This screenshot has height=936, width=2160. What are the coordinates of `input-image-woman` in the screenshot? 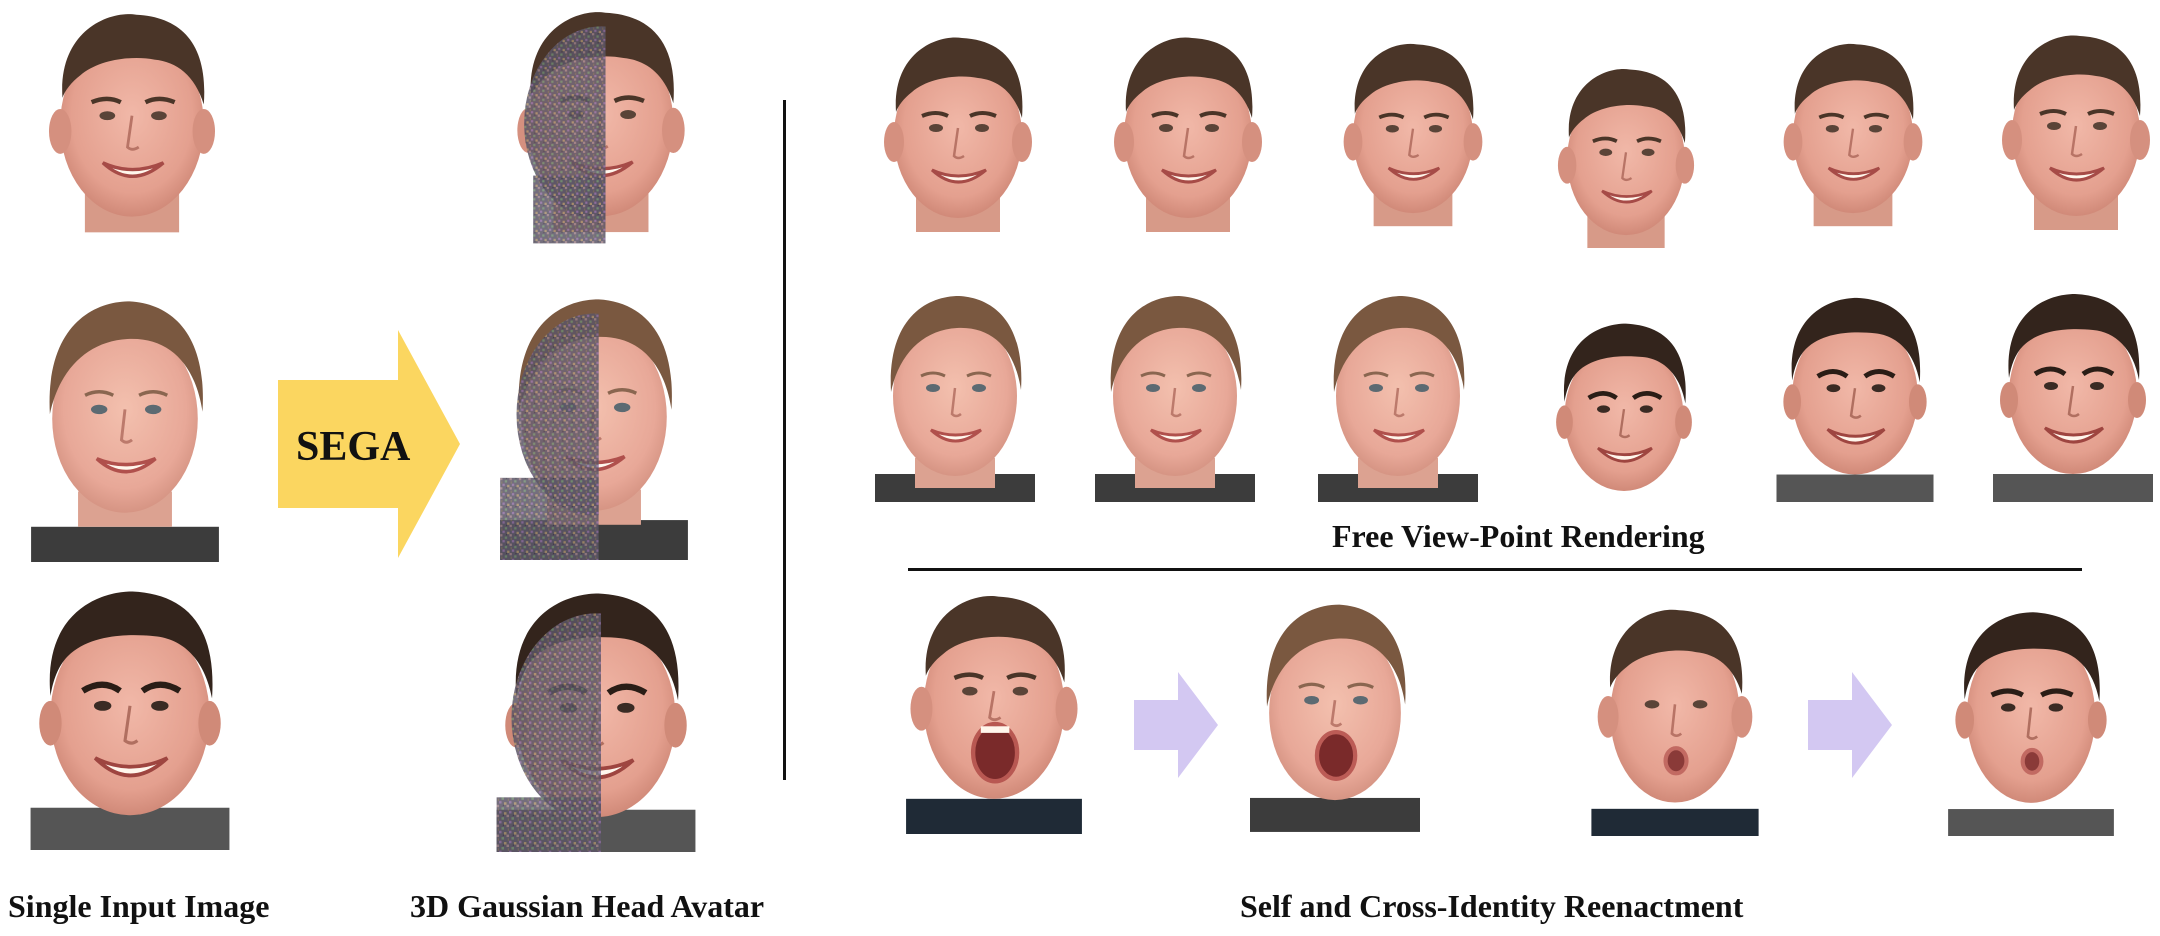 It's located at (125, 430).